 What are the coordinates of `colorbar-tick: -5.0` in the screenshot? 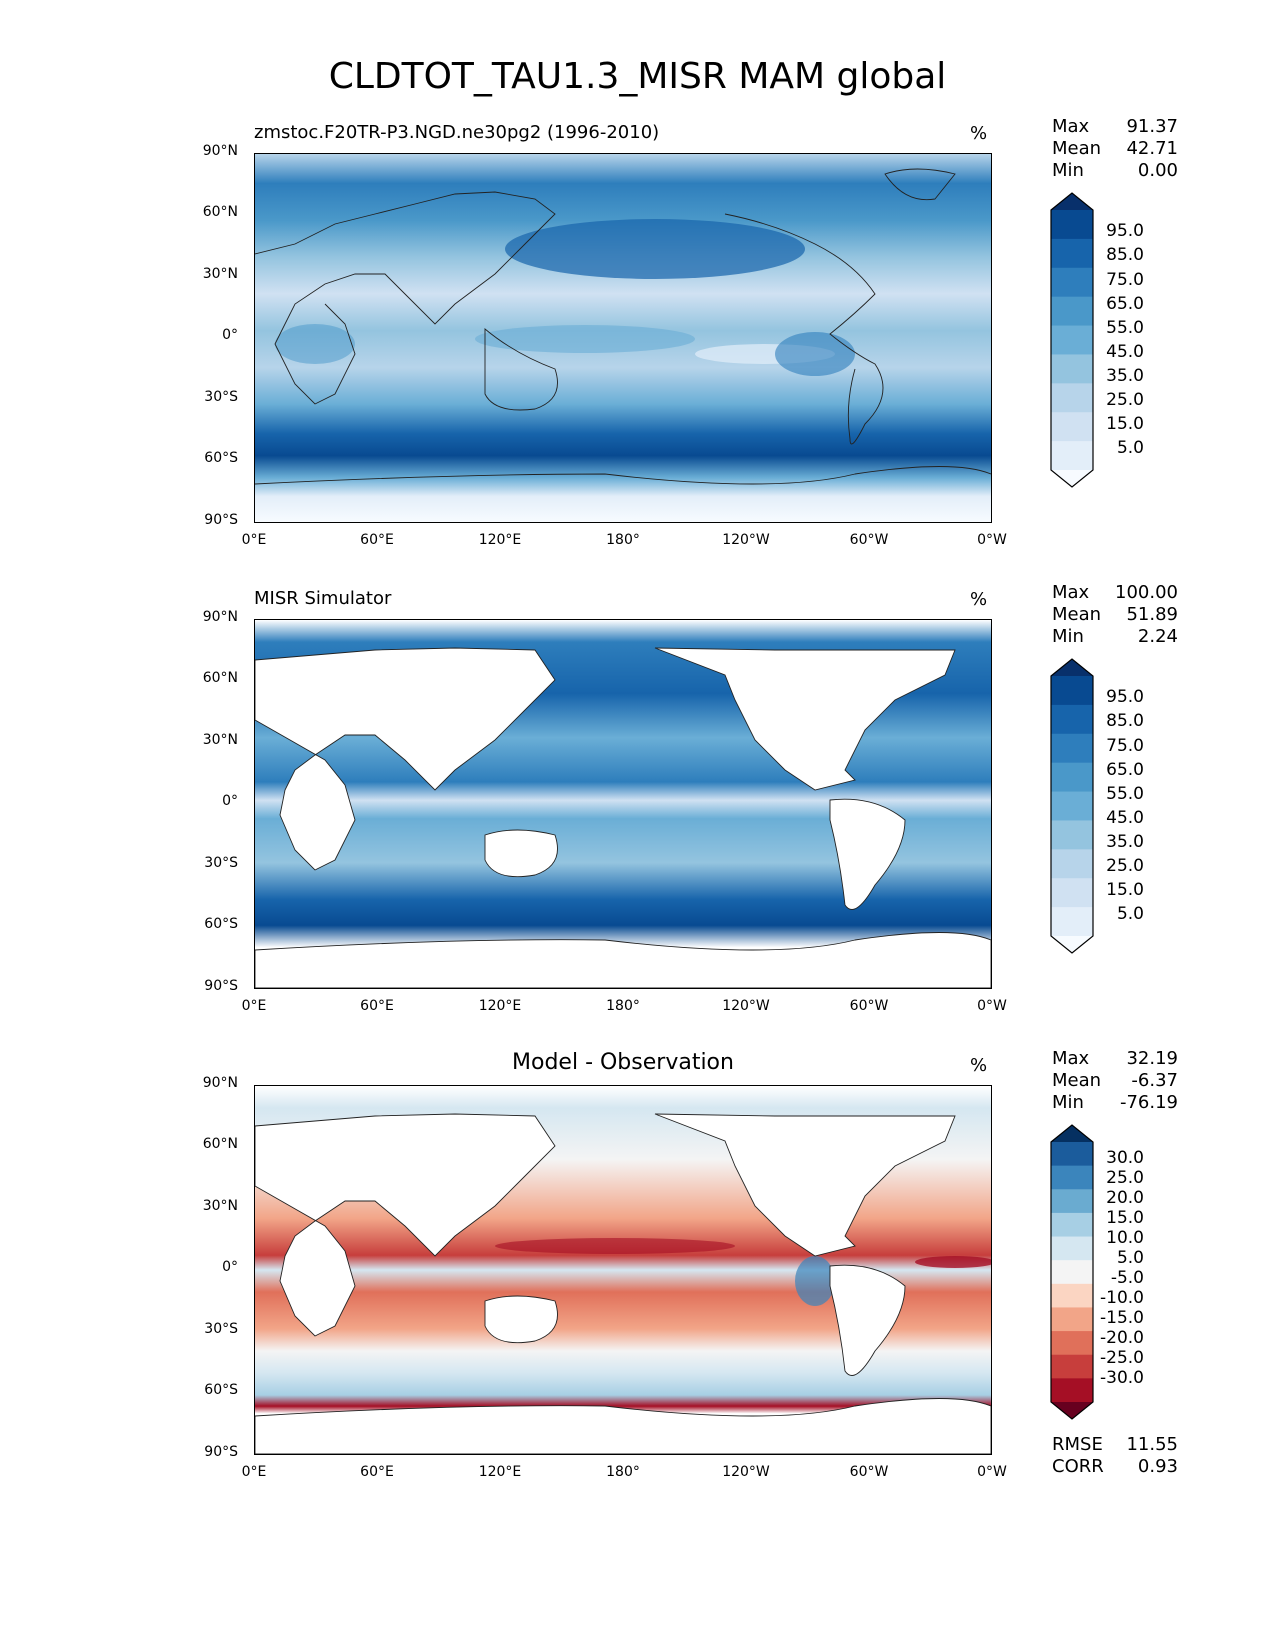 It's located at (1127, 1278).